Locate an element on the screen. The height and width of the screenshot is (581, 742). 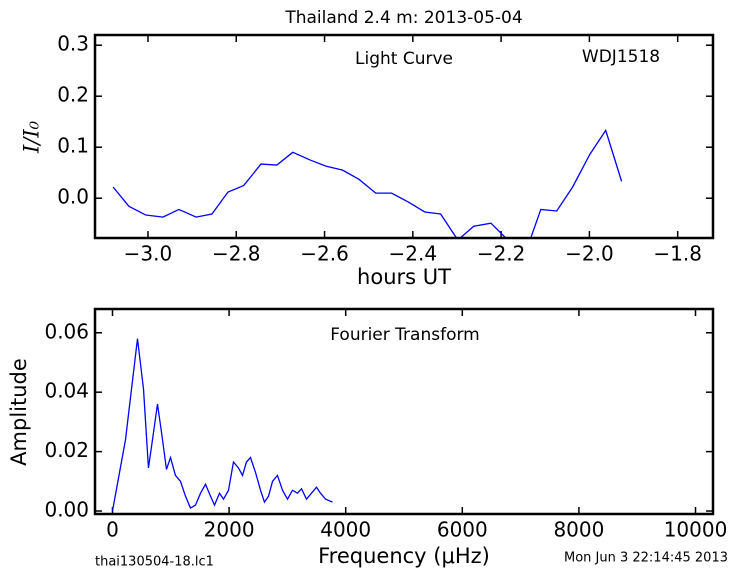
annotation: Light Curve is located at coordinates (404, 59).